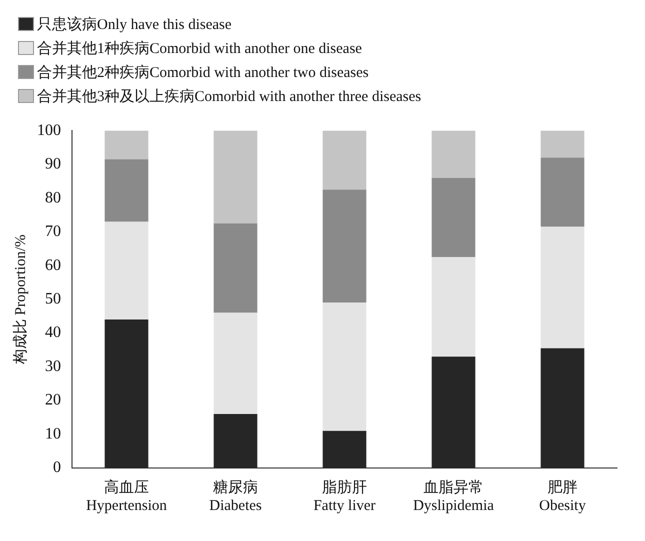 This screenshot has width=645, height=541. I want to click on y-tick-label: 30, so click(53, 366).